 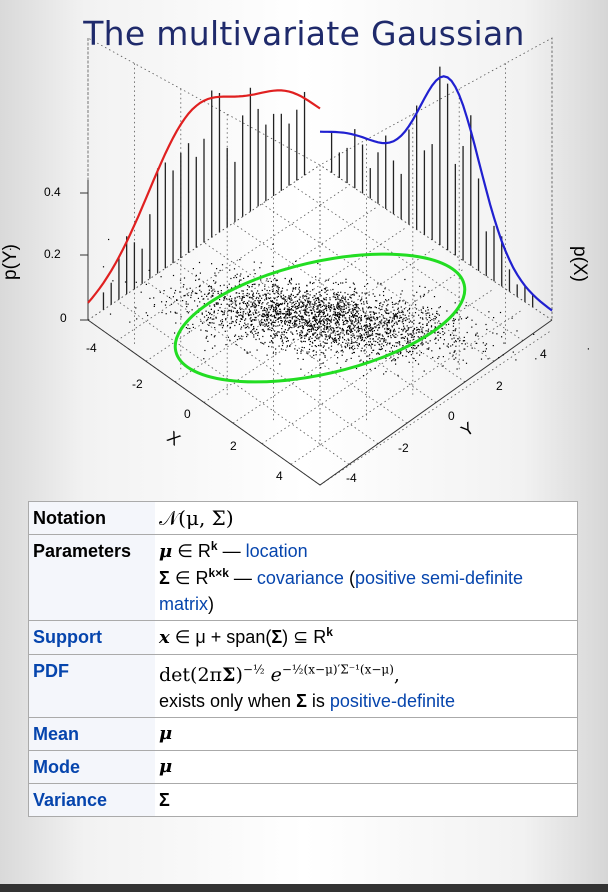 I want to click on paren-open: (, so click(x=349, y=578).